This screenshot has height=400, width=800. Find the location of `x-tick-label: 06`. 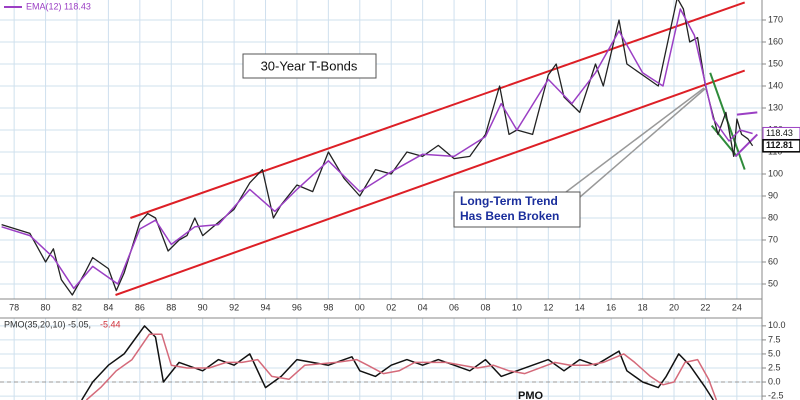

x-tick-label: 06 is located at coordinates (454, 307).